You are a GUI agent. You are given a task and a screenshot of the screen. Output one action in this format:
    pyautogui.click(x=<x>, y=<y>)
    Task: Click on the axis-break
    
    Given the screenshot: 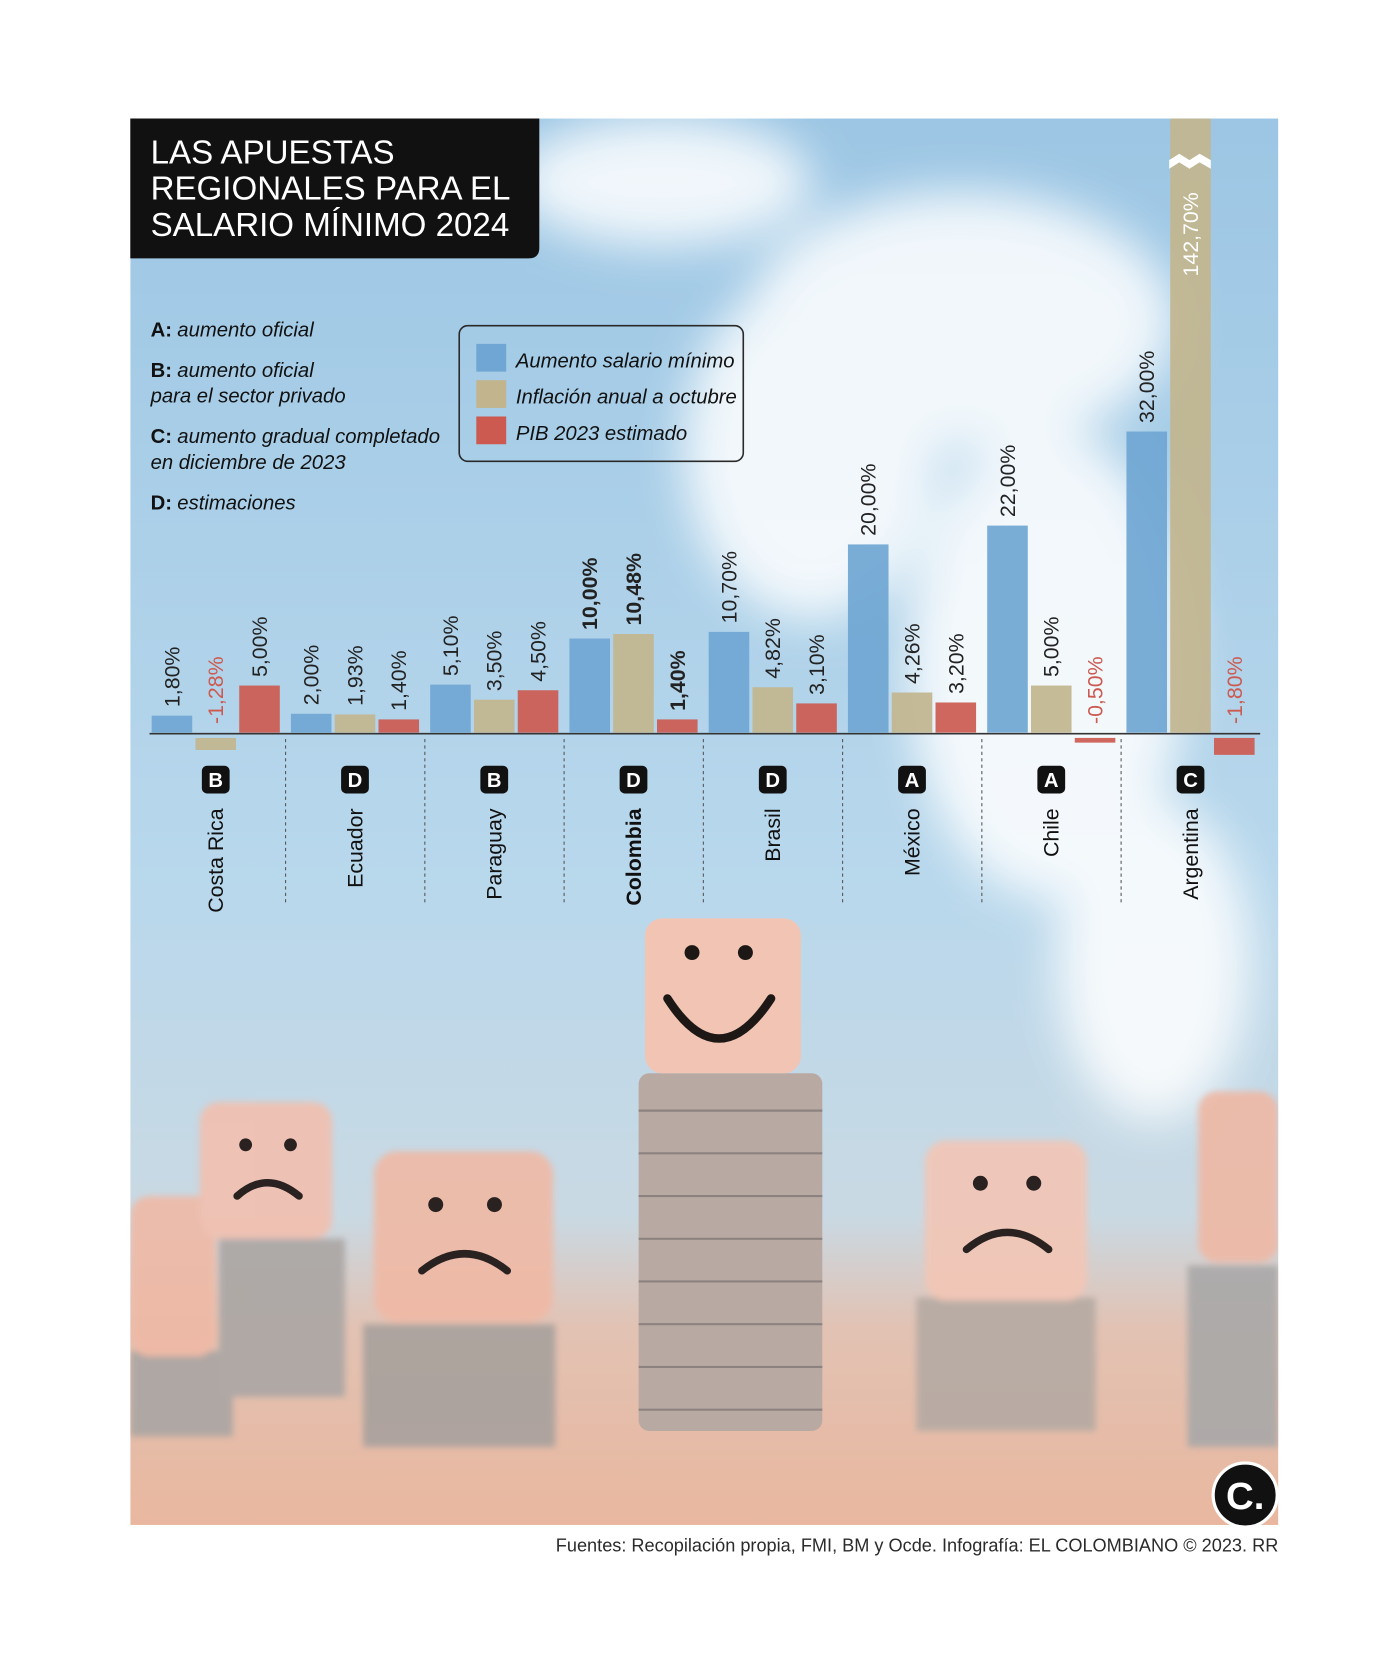 What is the action you would take?
    pyautogui.click(x=1190, y=161)
    